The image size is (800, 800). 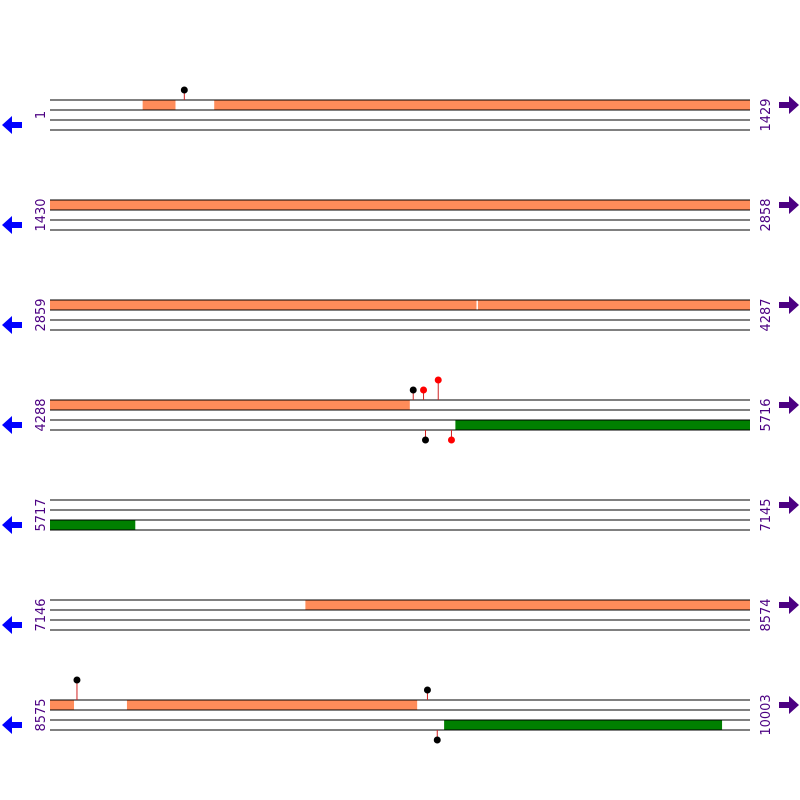 I want to click on row-start-label: 4288, so click(x=41, y=414).